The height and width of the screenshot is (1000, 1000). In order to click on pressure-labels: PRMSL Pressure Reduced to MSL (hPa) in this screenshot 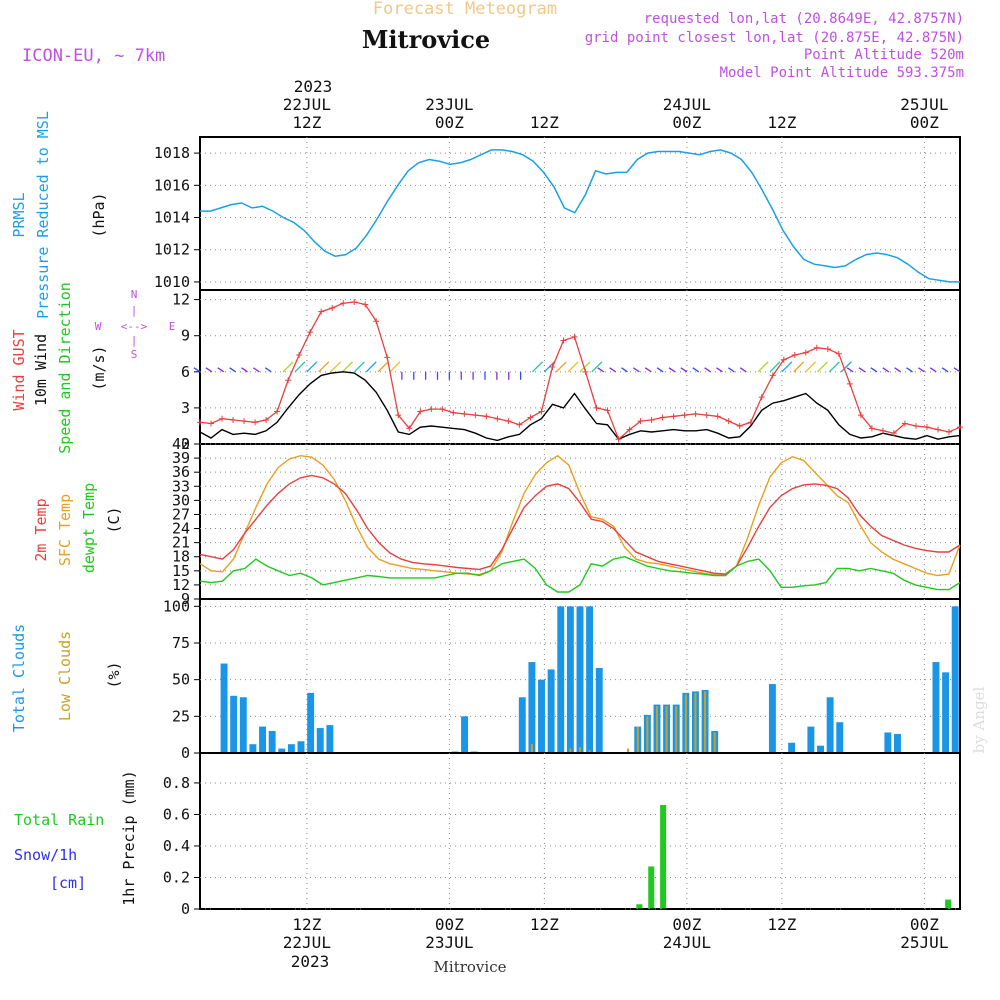, I will do `click(59, 215)`.